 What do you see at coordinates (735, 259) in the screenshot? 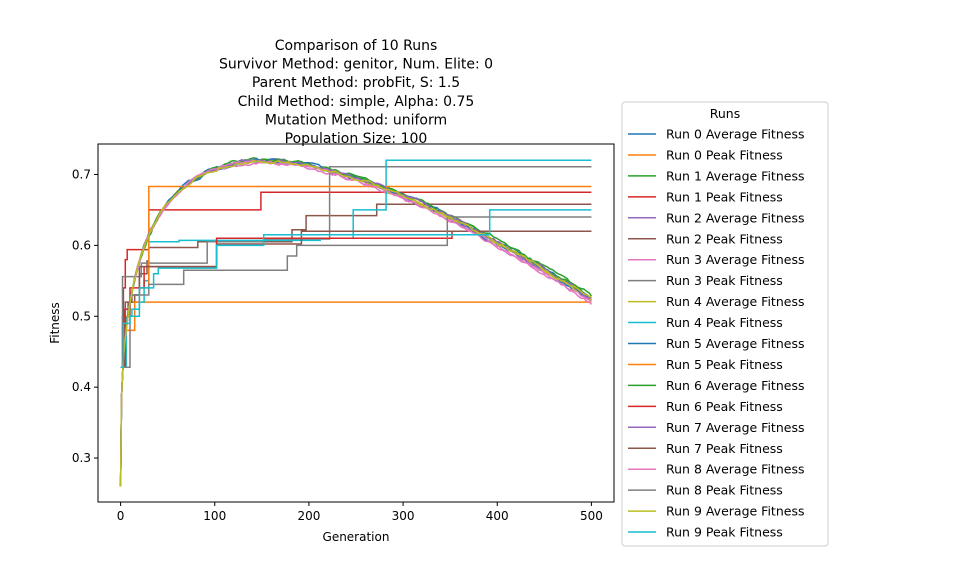
I see `legend-entry: Run 3 Average Fitness` at bounding box center [735, 259].